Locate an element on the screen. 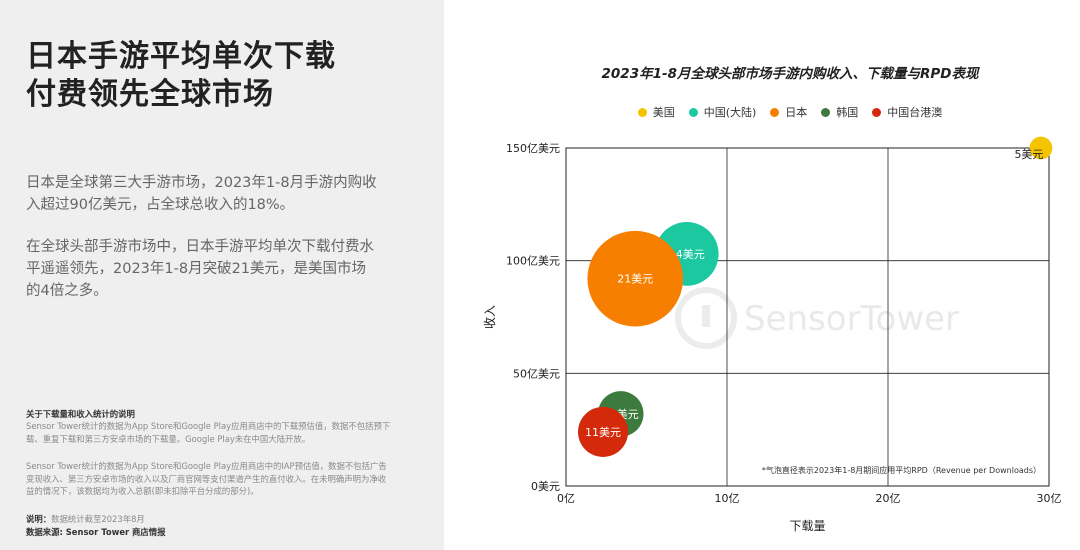  chart-legend: 美国 中国(大陆) 日本 韩国 中国台港澳 is located at coordinates (775, 112).